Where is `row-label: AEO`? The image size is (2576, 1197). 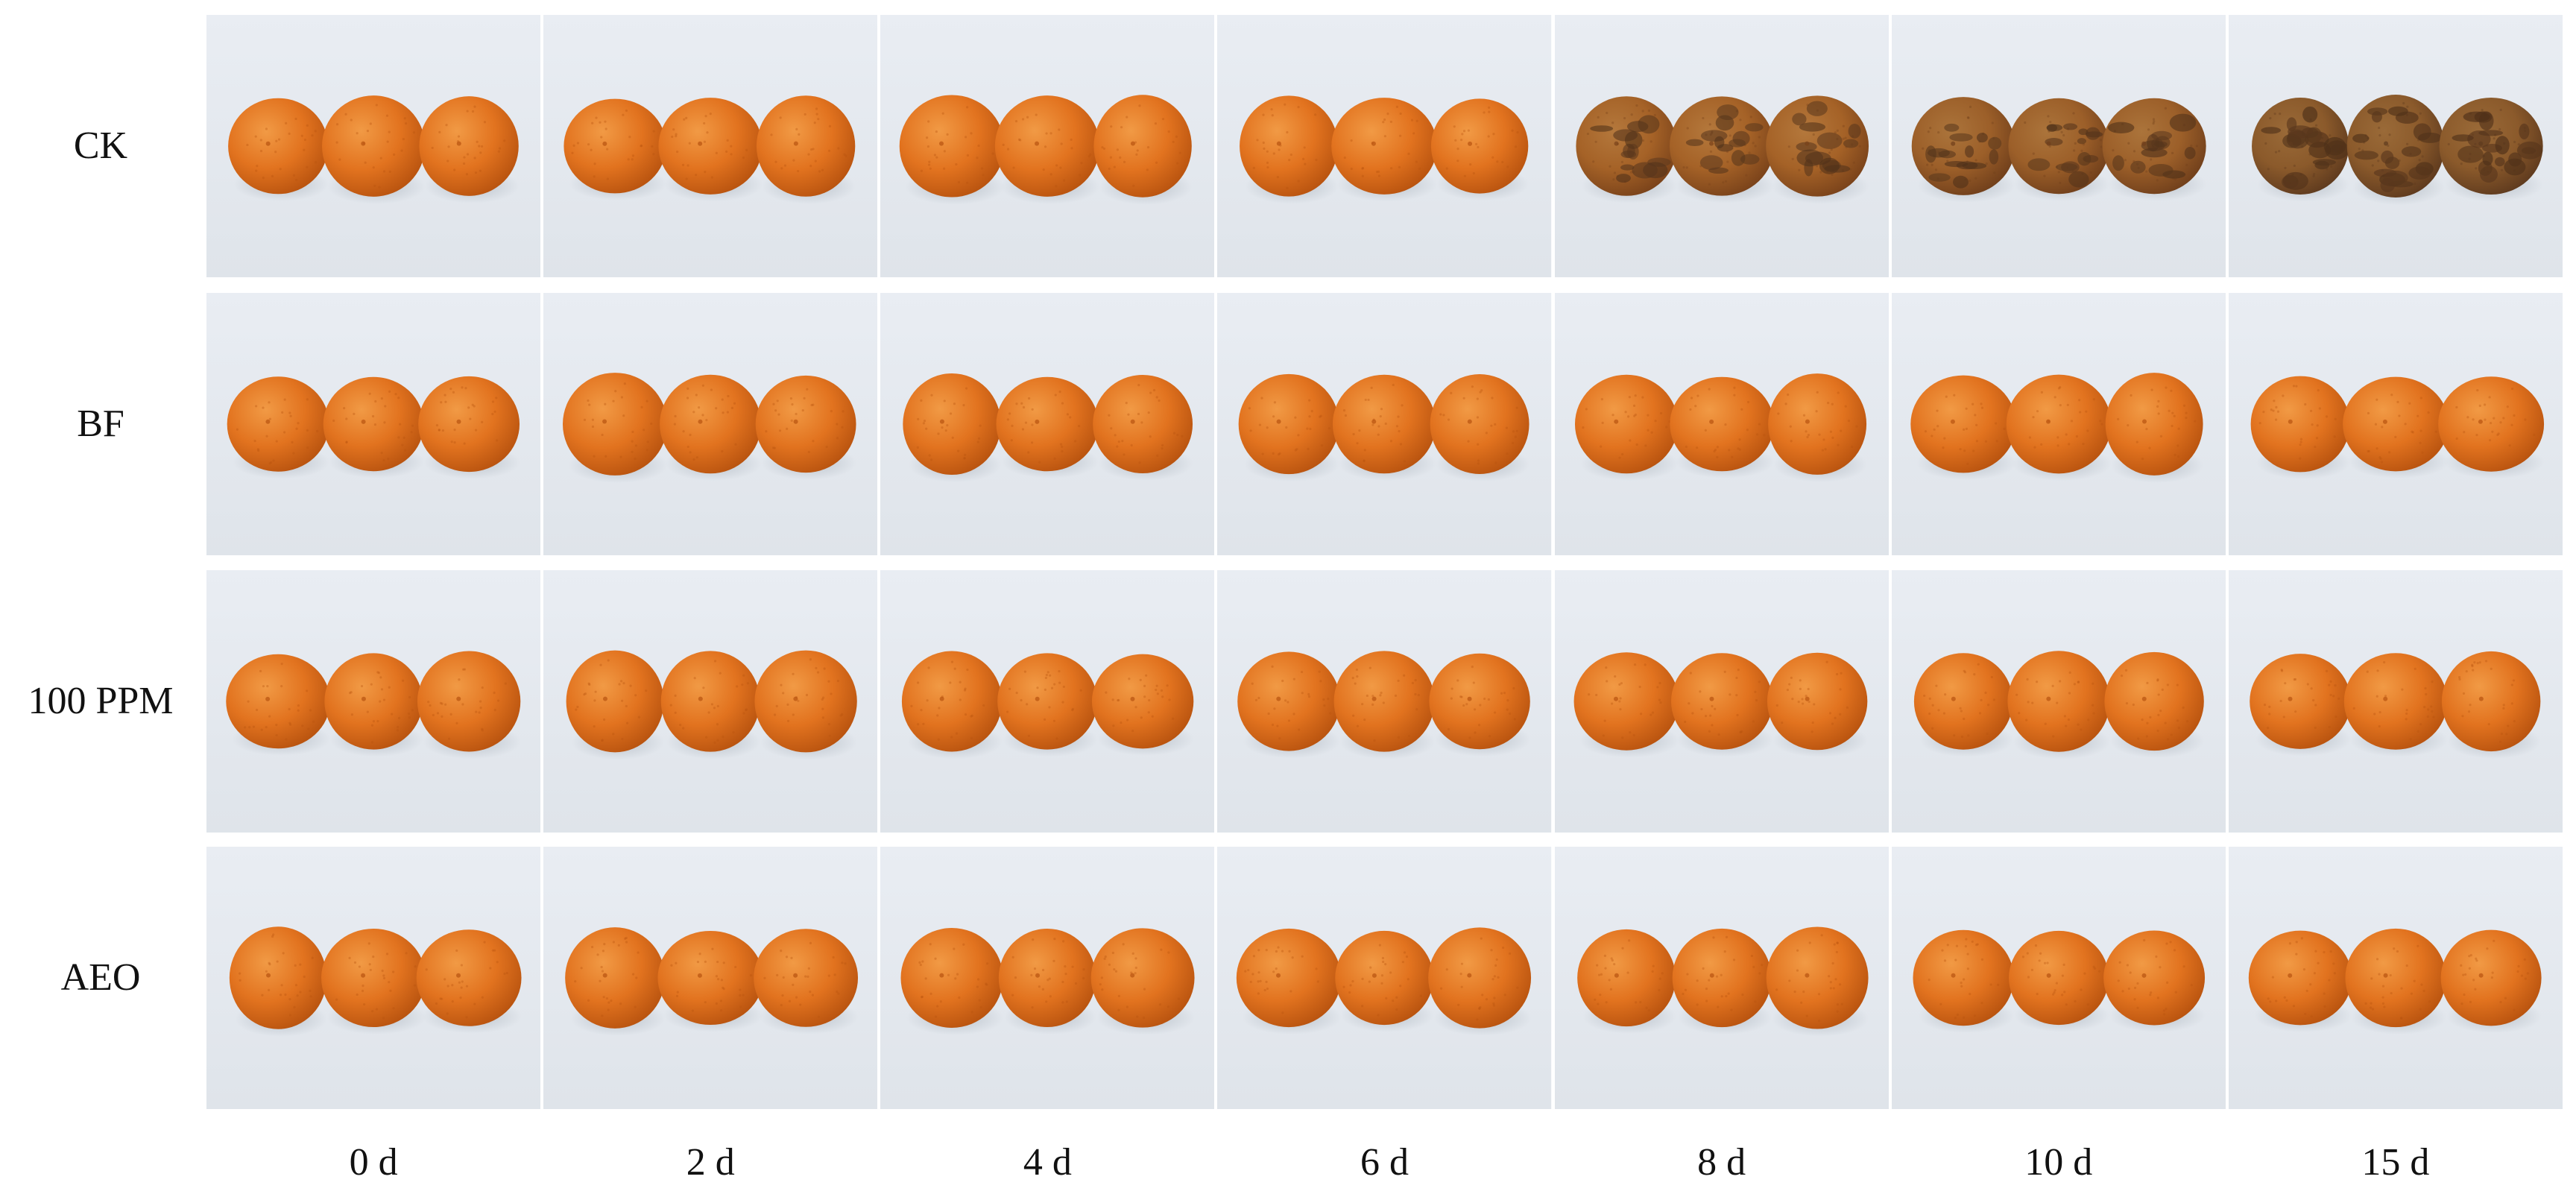 row-label: AEO is located at coordinates (100, 977).